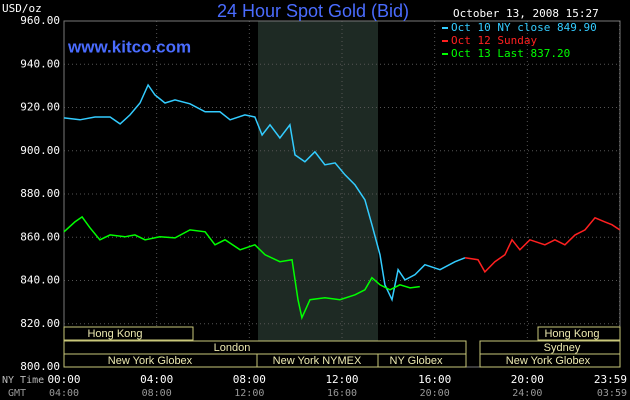 The width and height of the screenshot is (630, 400). What do you see at coordinates (40, 63) in the screenshot?
I see `y-tick-label: 940.00` at bounding box center [40, 63].